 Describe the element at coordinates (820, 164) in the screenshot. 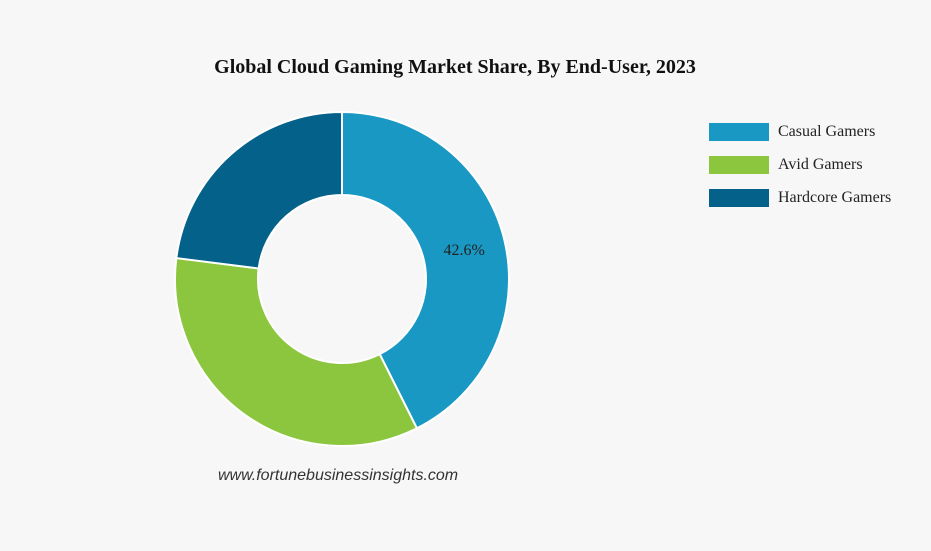

I see `legend-label-avid-gamers: Avid Gamers` at that location.